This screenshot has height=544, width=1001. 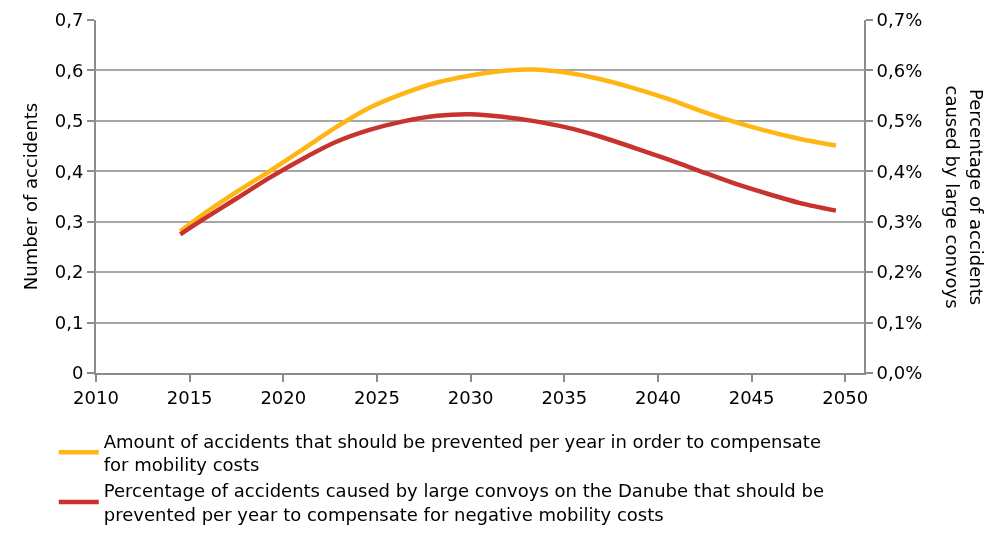 I want to click on y2-tick-label: 0,3%, so click(x=899, y=222).